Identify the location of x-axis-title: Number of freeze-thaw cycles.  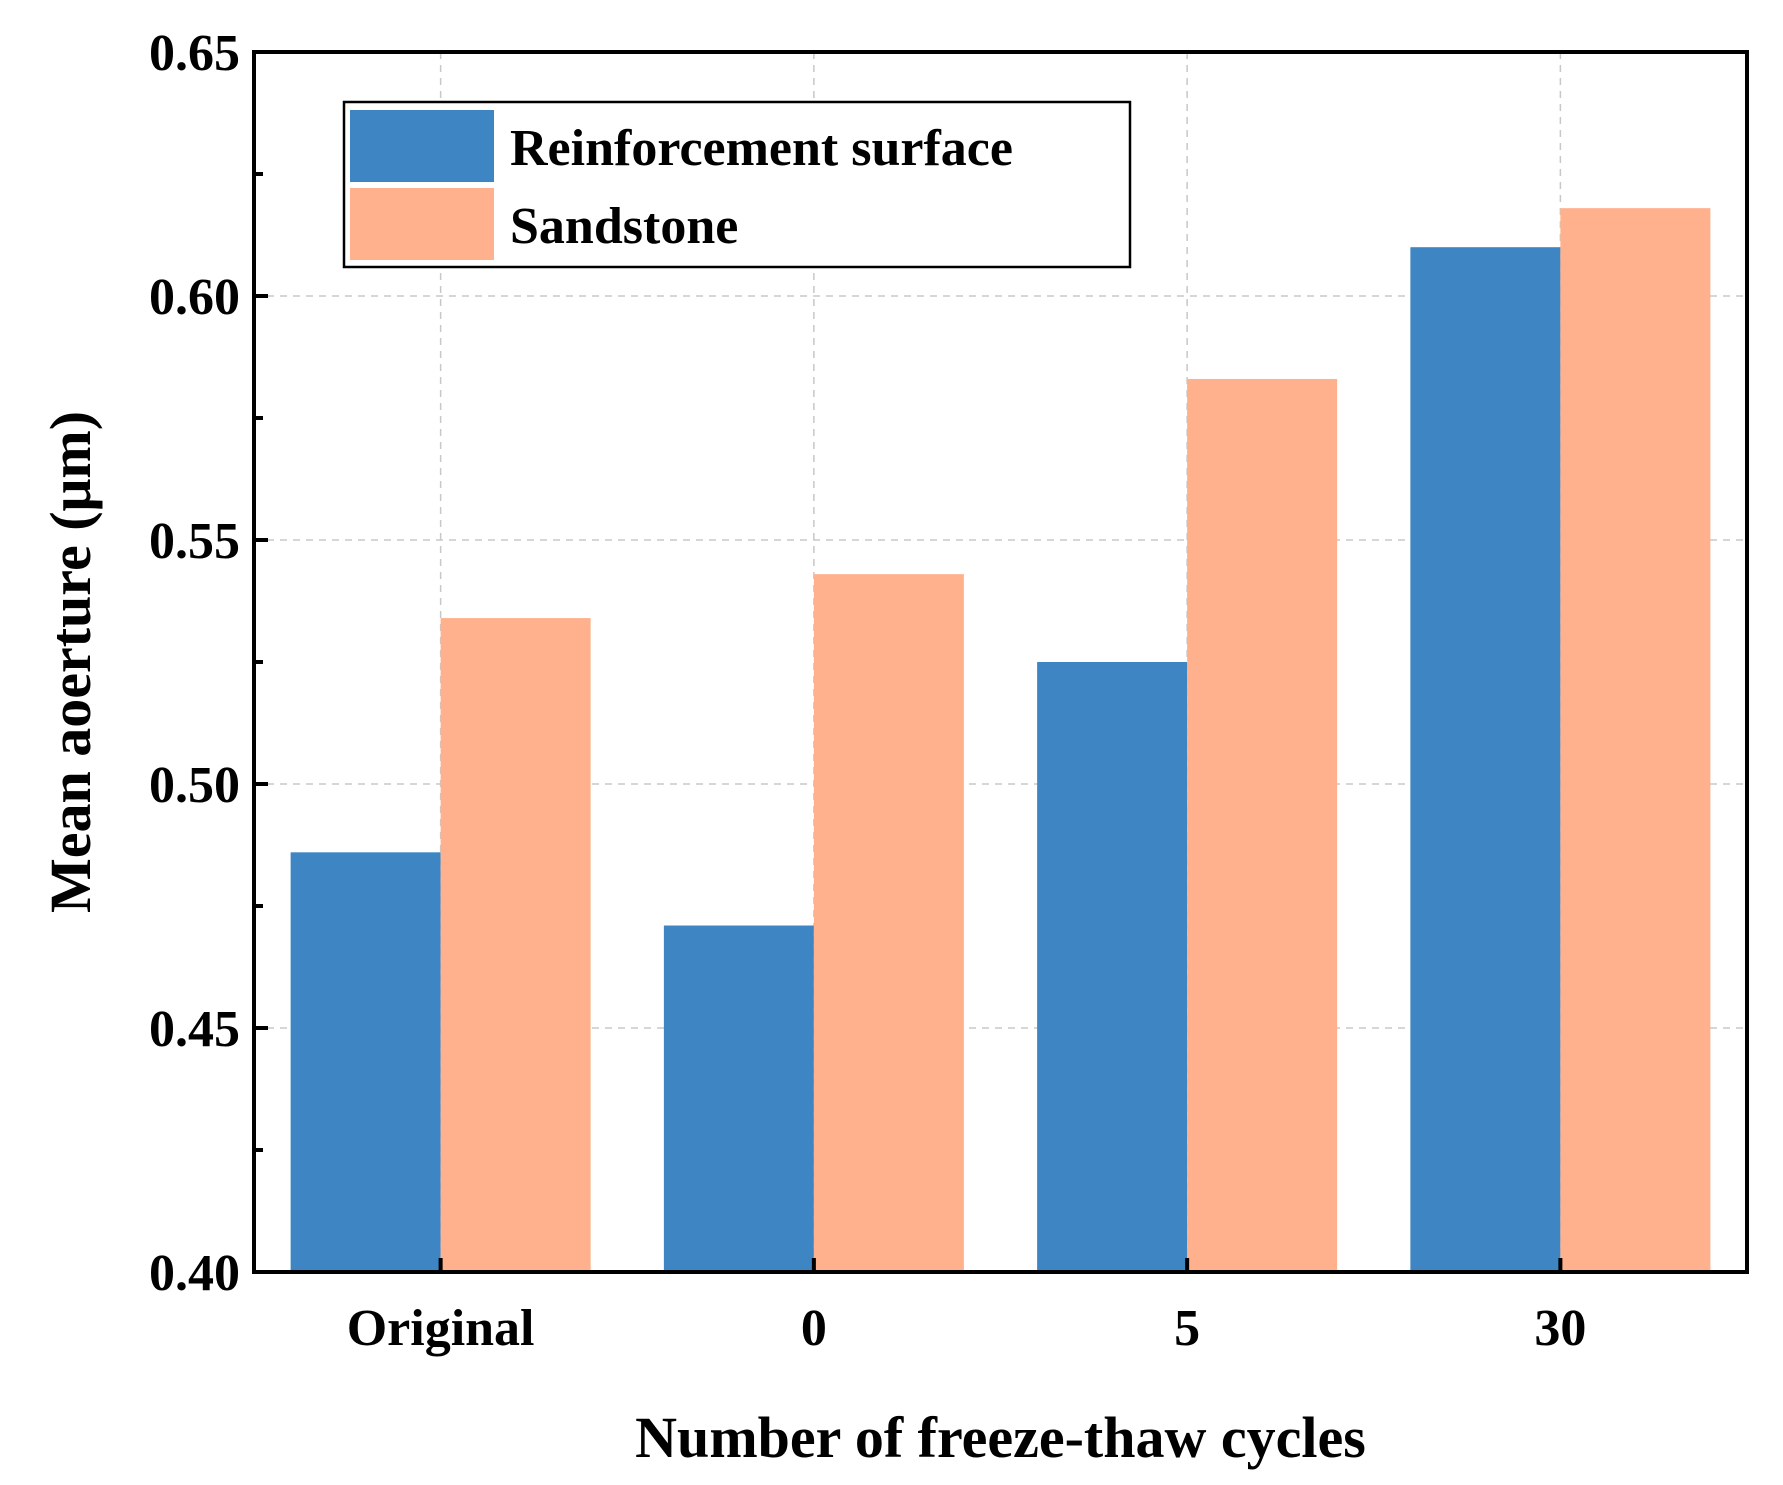
(1000, 1437).